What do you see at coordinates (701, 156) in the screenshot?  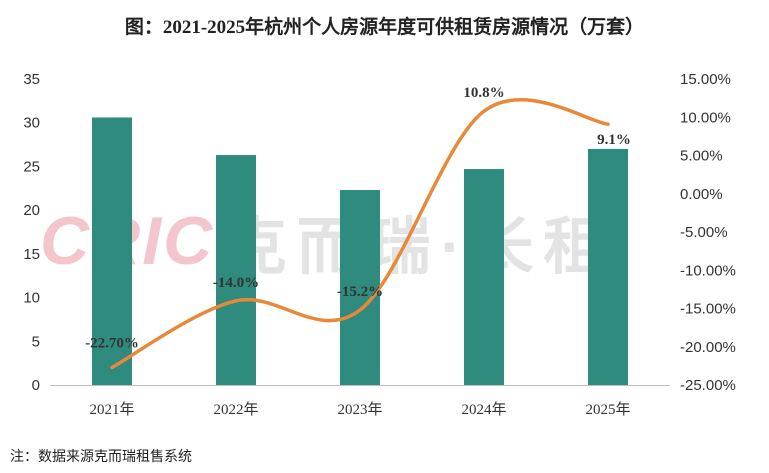 I see `y-right-tick-label: 5.00%` at bounding box center [701, 156].